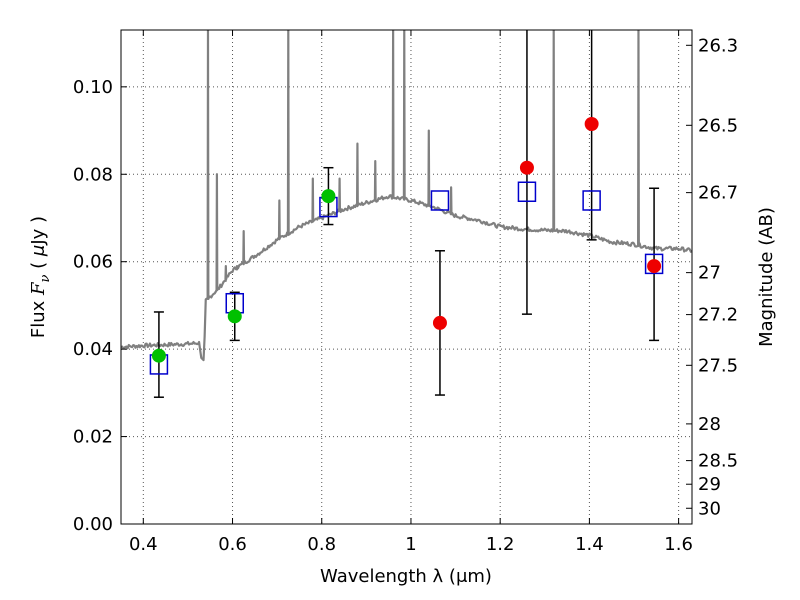 Image resolution: width=800 pixels, height=600 pixels. What do you see at coordinates (718, 461) in the screenshot?
I see `y2-tick-label: 28.5` at bounding box center [718, 461].